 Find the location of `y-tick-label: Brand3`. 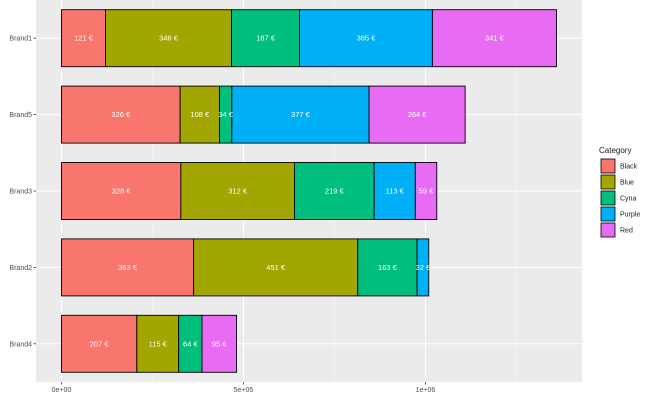

y-tick-label: Brand3 is located at coordinates (20, 192).